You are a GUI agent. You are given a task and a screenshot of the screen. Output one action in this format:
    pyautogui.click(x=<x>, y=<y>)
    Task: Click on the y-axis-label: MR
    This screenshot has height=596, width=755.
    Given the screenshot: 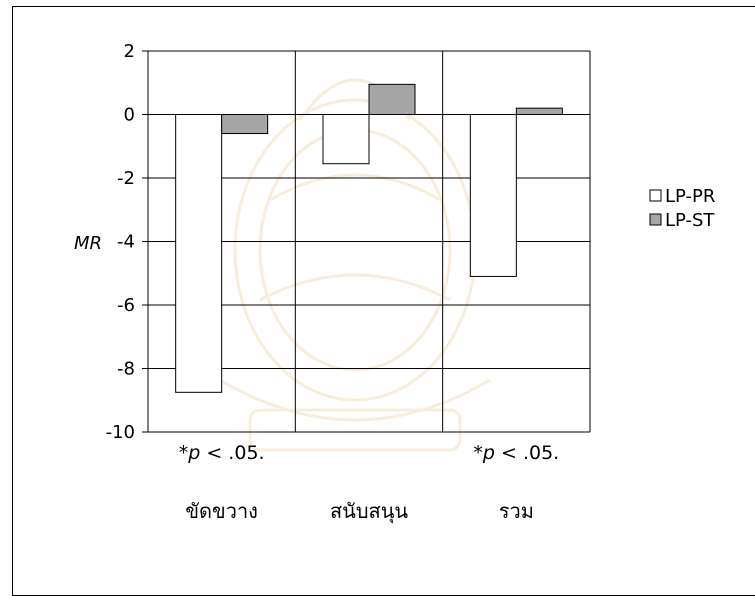 What is the action you would take?
    pyautogui.click(x=88, y=243)
    